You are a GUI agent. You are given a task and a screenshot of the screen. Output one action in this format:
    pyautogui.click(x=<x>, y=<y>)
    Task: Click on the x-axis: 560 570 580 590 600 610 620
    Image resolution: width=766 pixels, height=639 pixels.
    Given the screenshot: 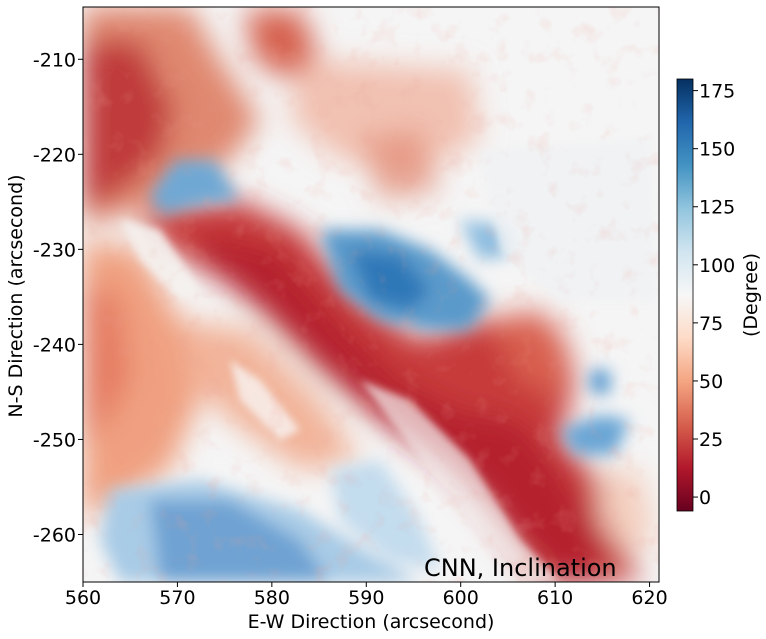 What is the action you would take?
    pyautogui.click(x=366, y=595)
    